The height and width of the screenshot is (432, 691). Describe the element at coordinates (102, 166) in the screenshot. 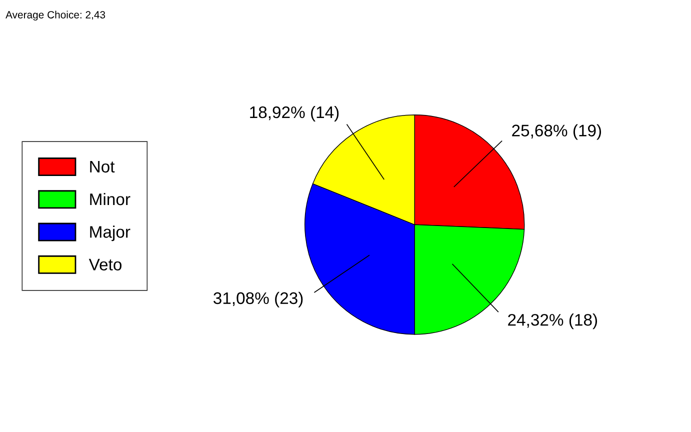

I see `legend-label: Not` at that location.